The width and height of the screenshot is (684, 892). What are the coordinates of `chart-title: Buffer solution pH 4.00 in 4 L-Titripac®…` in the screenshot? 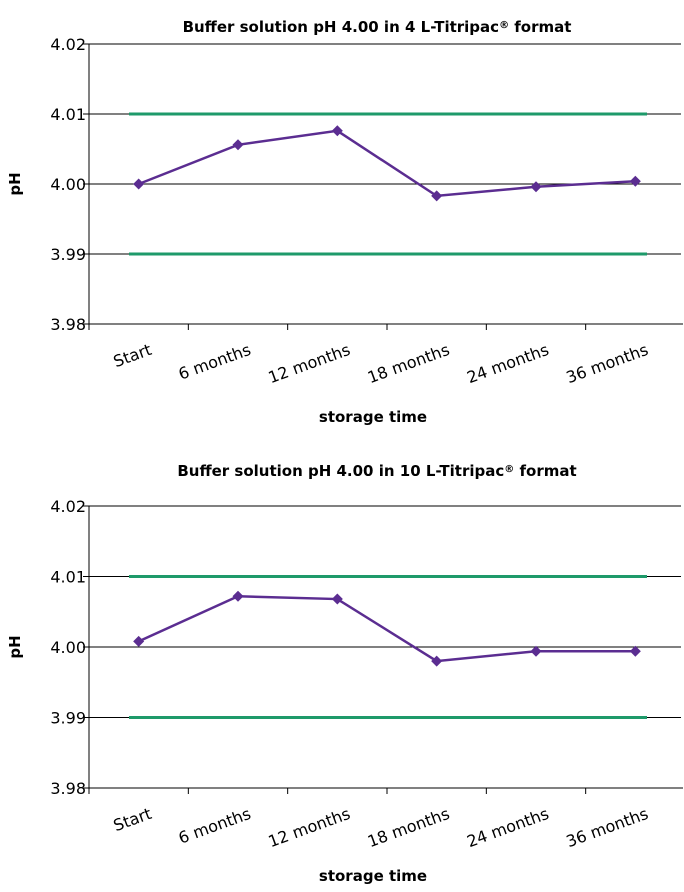 It's located at (377, 27).